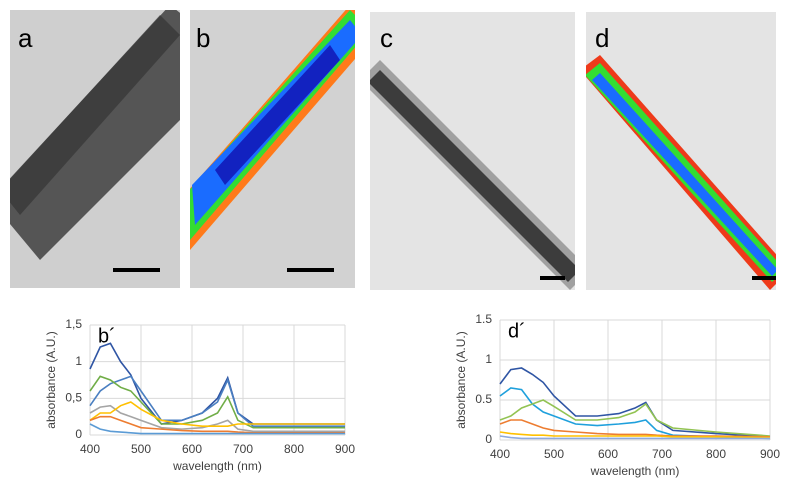 The height and width of the screenshot is (493, 800). Describe the element at coordinates (203, 38) in the screenshot. I see `panel-label: b` at that location.